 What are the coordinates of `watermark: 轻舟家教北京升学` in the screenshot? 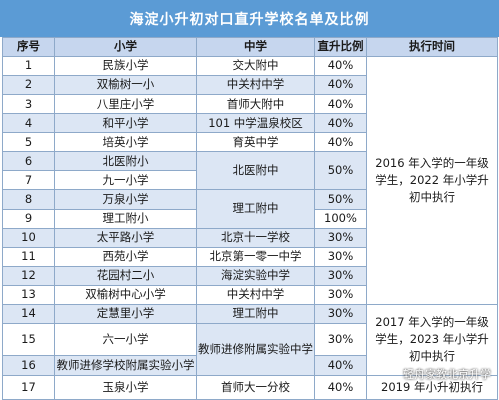 It's located at (447, 374).